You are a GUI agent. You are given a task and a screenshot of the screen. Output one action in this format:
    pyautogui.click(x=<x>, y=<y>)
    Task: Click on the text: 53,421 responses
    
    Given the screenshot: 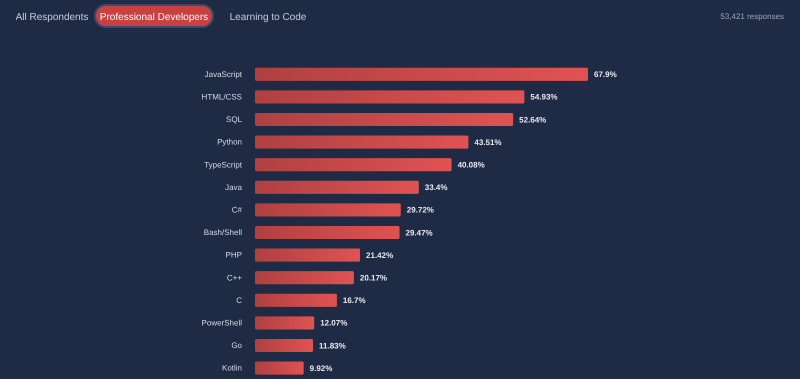 What is the action you would take?
    pyautogui.click(x=752, y=16)
    